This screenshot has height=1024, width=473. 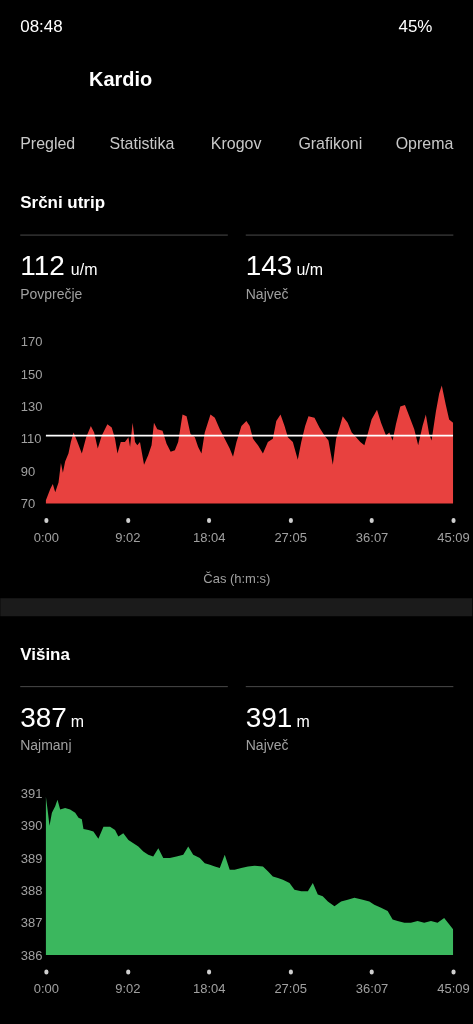 What do you see at coordinates (31, 923) in the screenshot?
I see `y-tick-label: 387` at bounding box center [31, 923].